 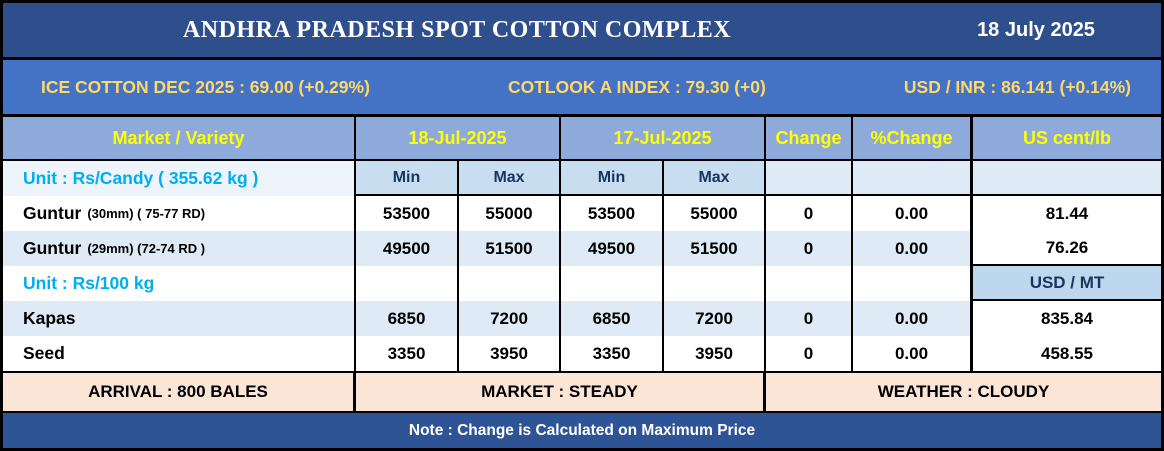 I want to click on subheader-pct-blank, so click(x=913, y=178).